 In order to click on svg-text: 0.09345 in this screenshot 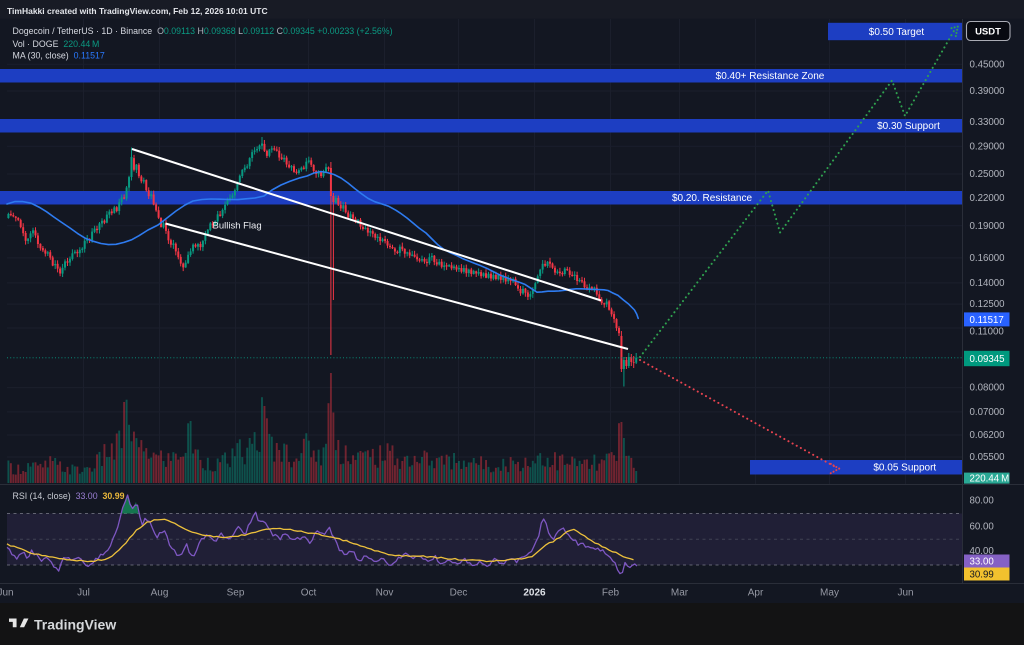, I will do `click(987, 359)`.